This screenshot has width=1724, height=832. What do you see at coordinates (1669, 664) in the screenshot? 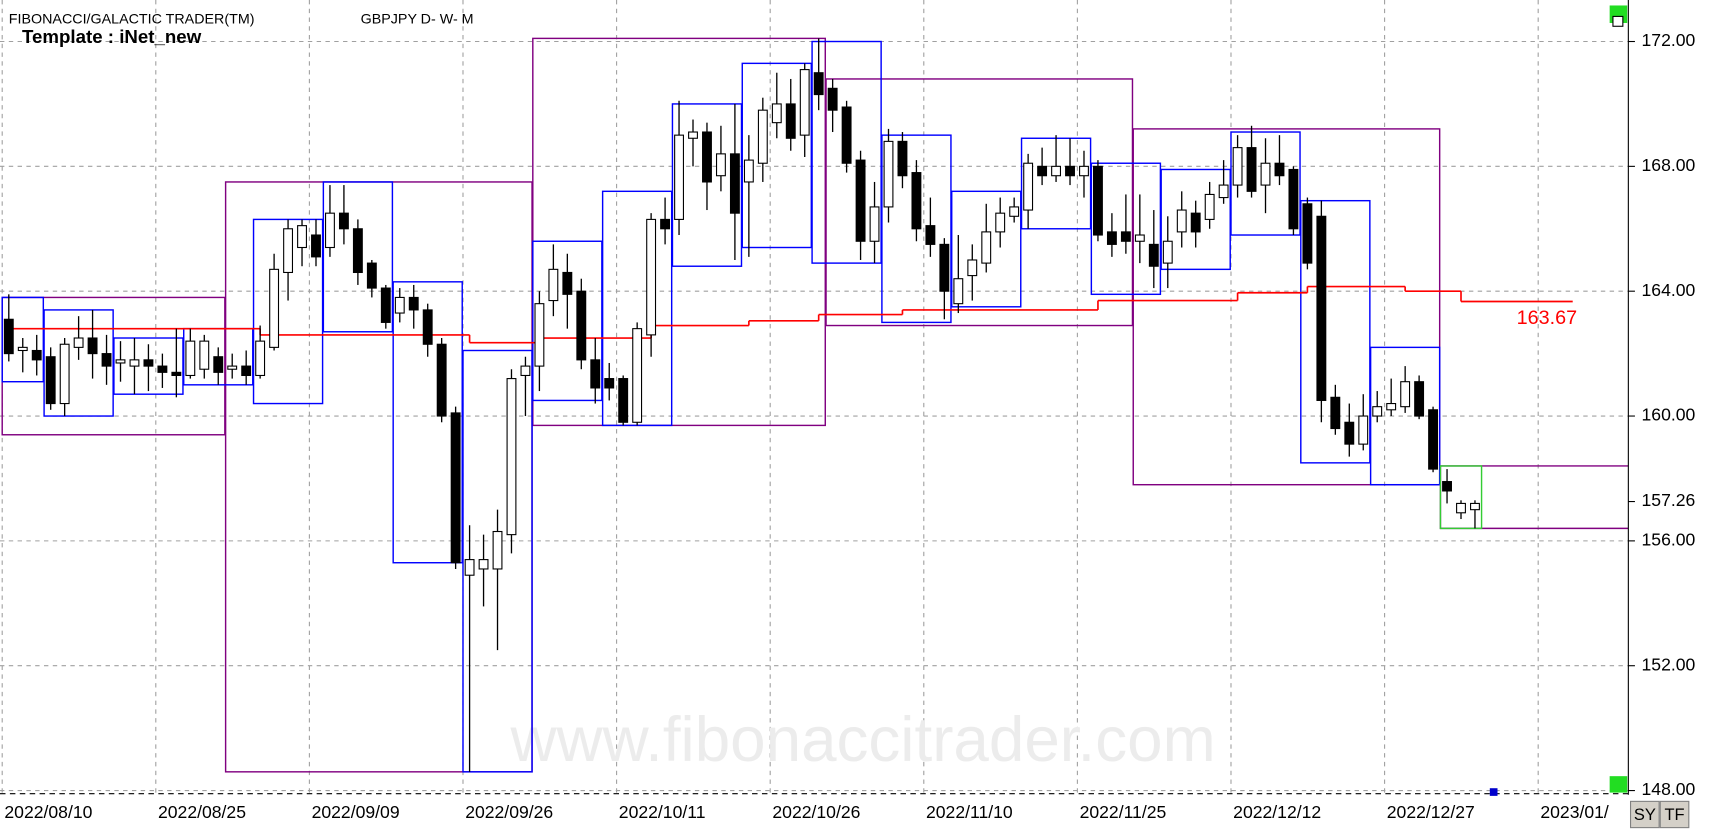
I see `y-tick-label: 152.00` at bounding box center [1669, 664].